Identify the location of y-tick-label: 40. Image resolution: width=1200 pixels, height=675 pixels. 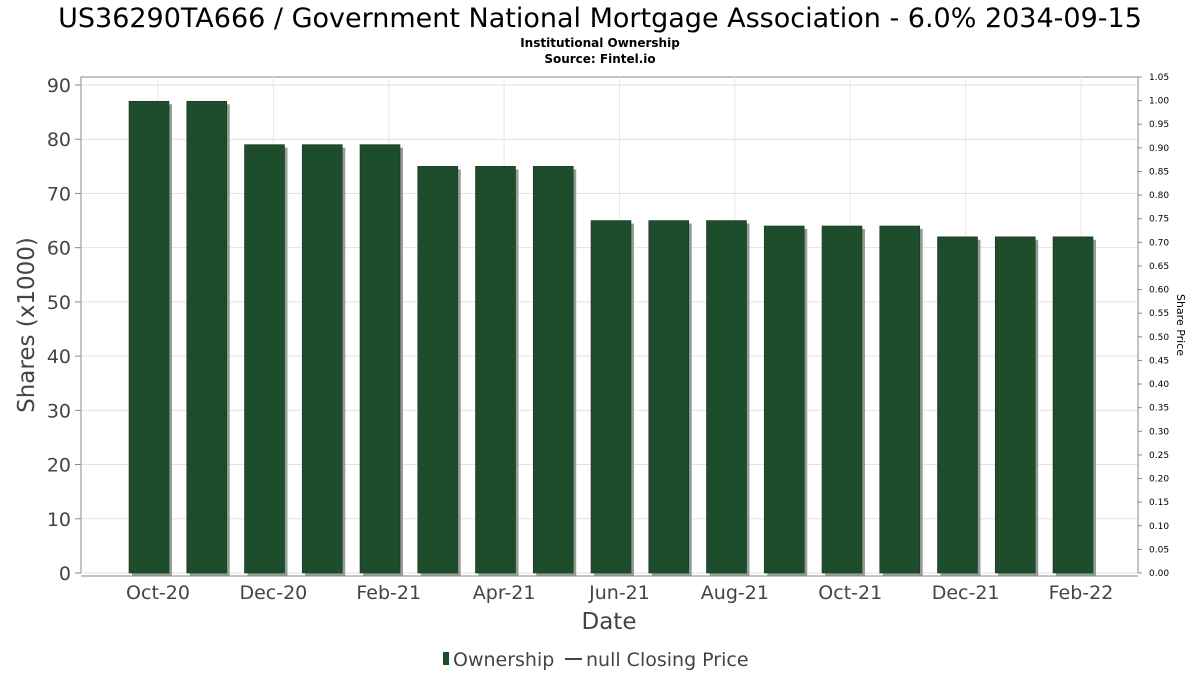
(59, 357).